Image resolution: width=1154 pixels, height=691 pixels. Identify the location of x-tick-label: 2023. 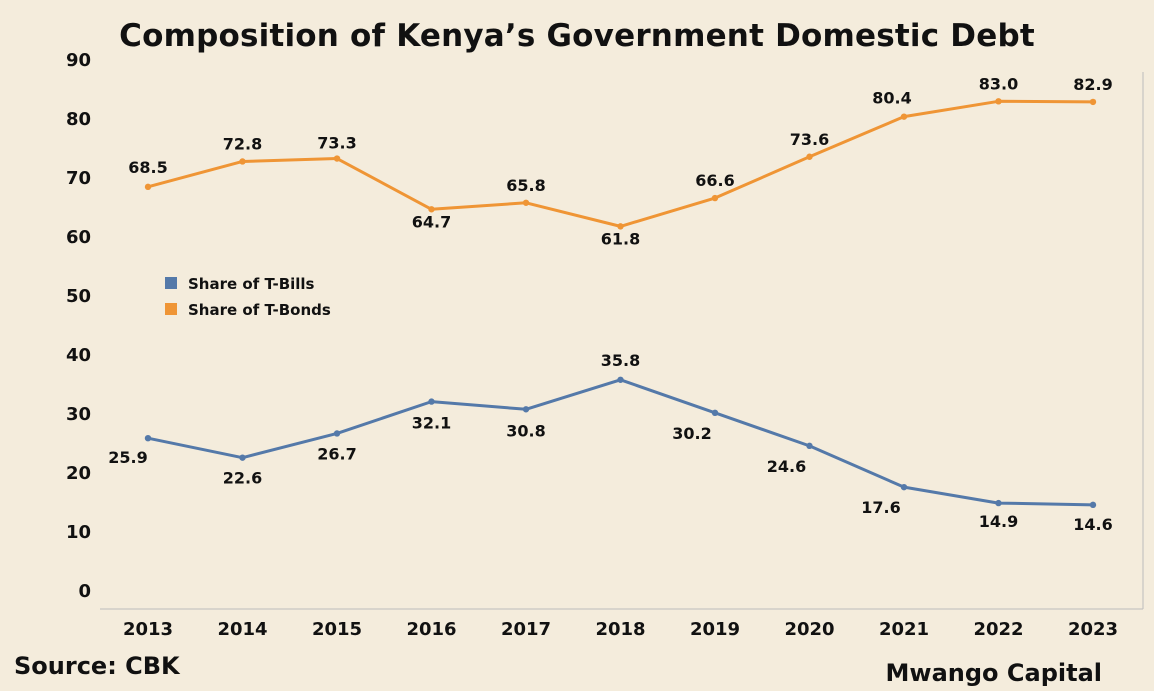
(1093, 629).